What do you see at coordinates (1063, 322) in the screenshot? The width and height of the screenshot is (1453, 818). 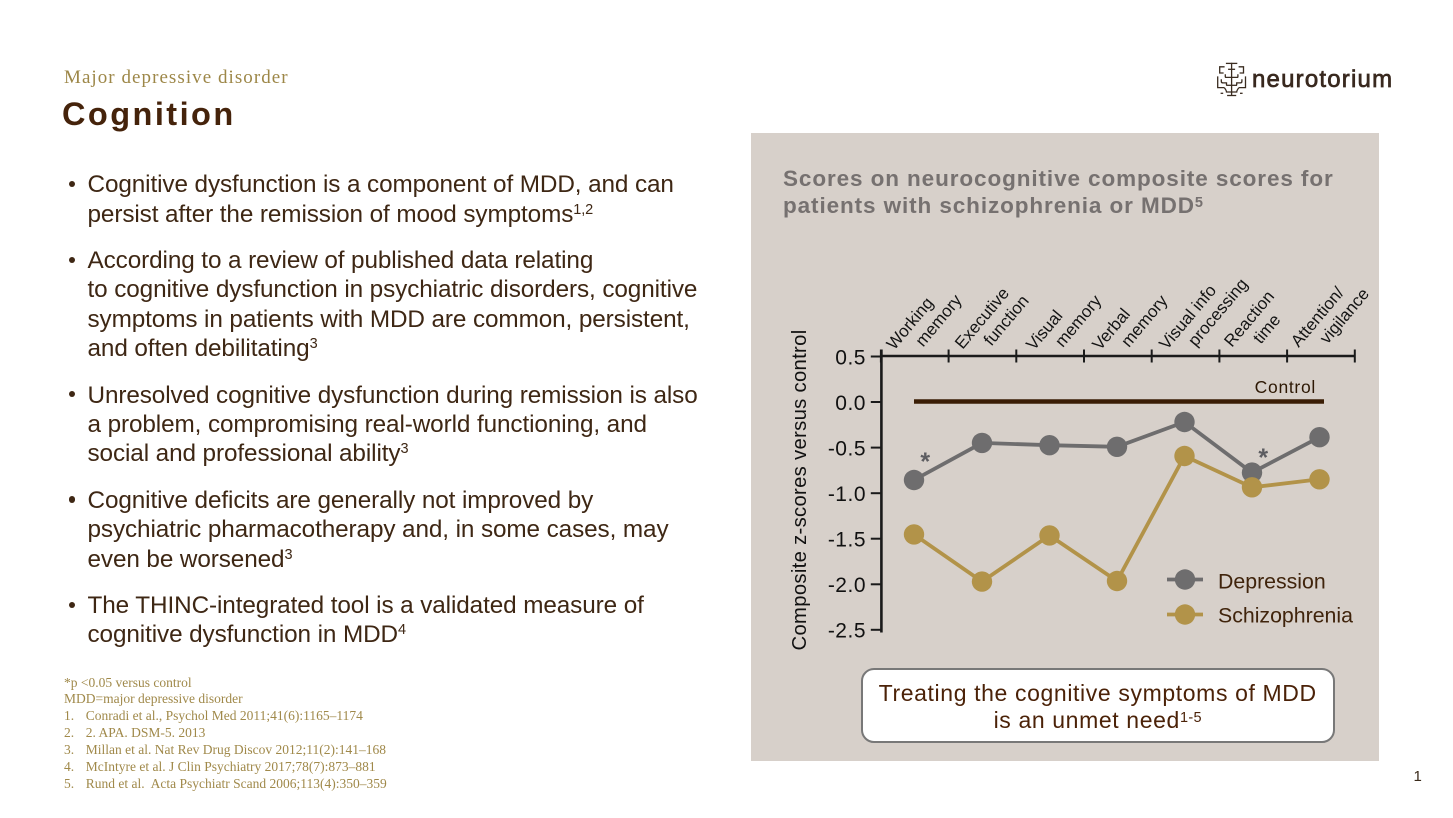 I see `svg-text: Visualmemory` at bounding box center [1063, 322].